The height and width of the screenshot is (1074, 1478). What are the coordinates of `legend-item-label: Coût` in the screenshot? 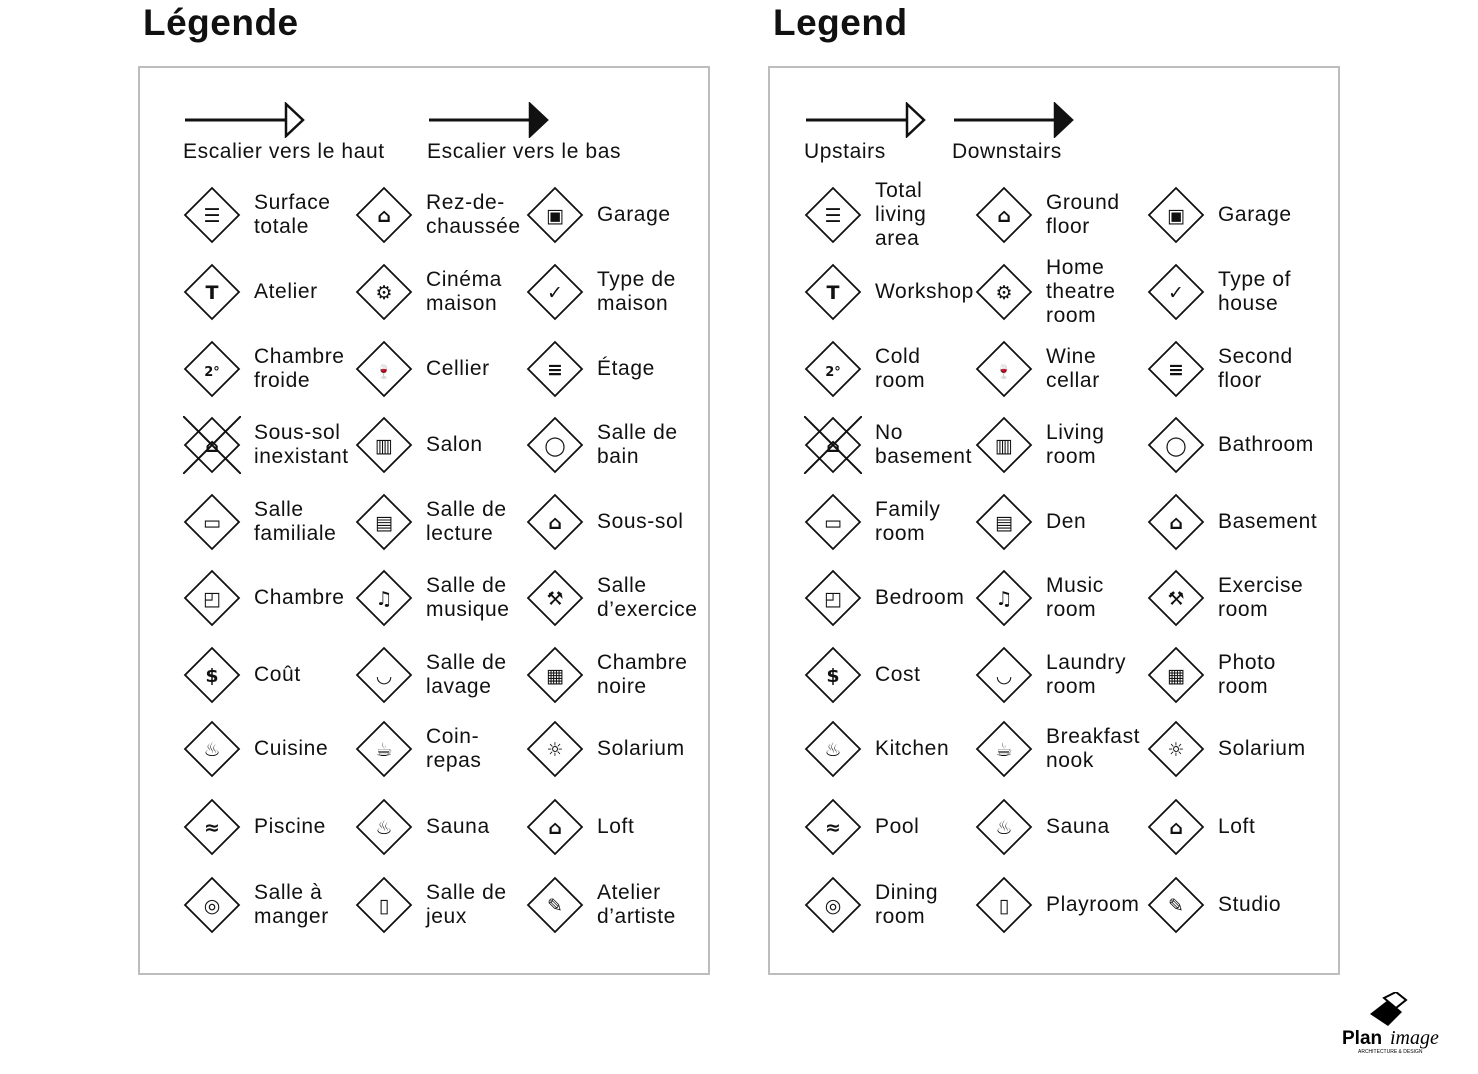 It's located at (277, 674).